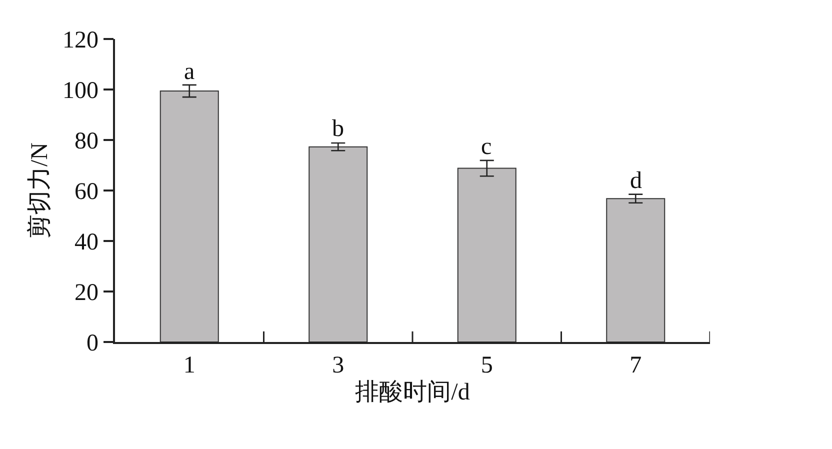  I want to click on y-tick-label: 40, so click(86, 242).